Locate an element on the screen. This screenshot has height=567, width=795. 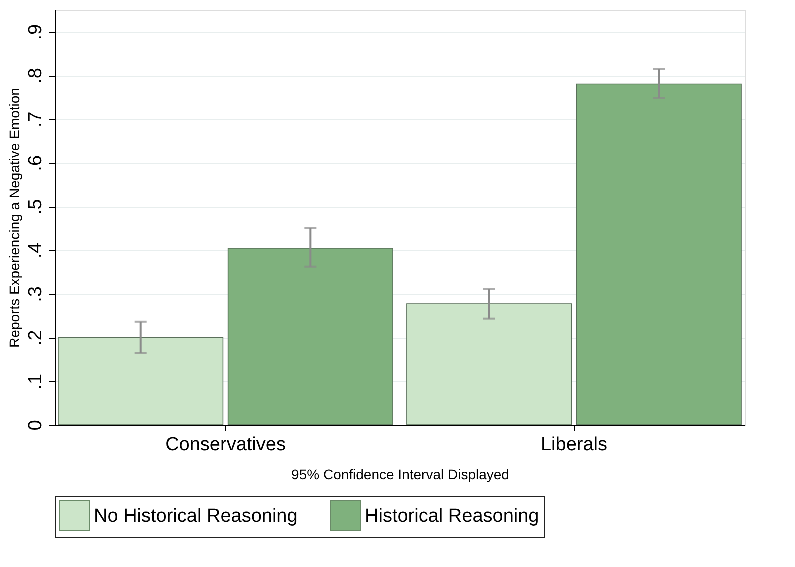
y-tick-label: .8 is located at coordinates (36, 76).